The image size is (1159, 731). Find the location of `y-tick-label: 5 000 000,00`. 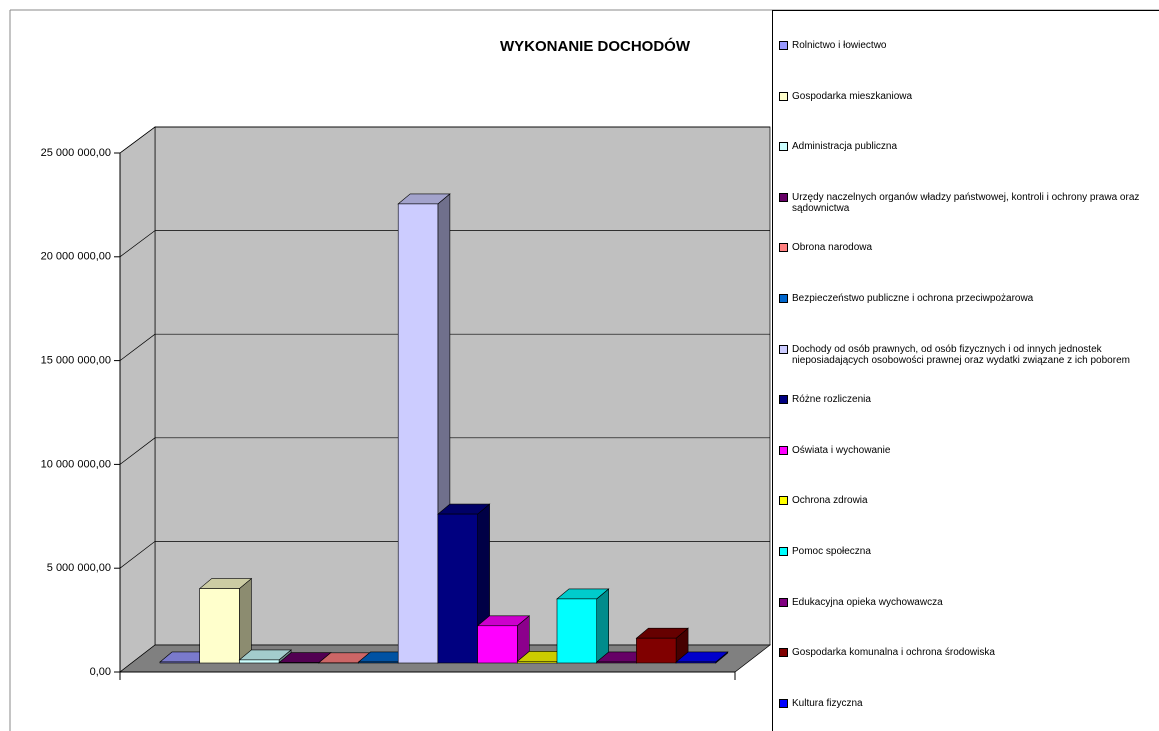

y-tick-label: 5 000 000,00 is located at coordinates (79, 568).